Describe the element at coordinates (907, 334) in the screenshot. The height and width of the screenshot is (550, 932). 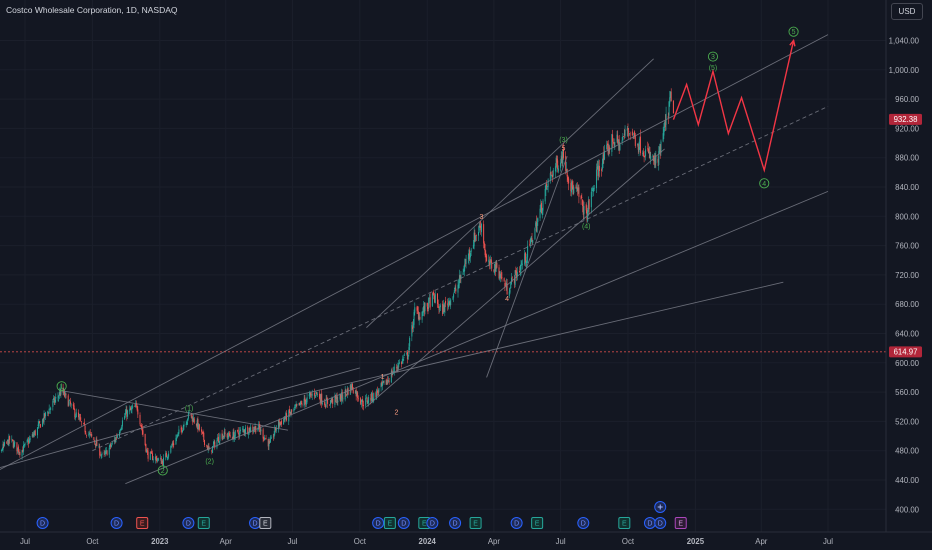
I see `price-tick-label: 640.00` at that location.